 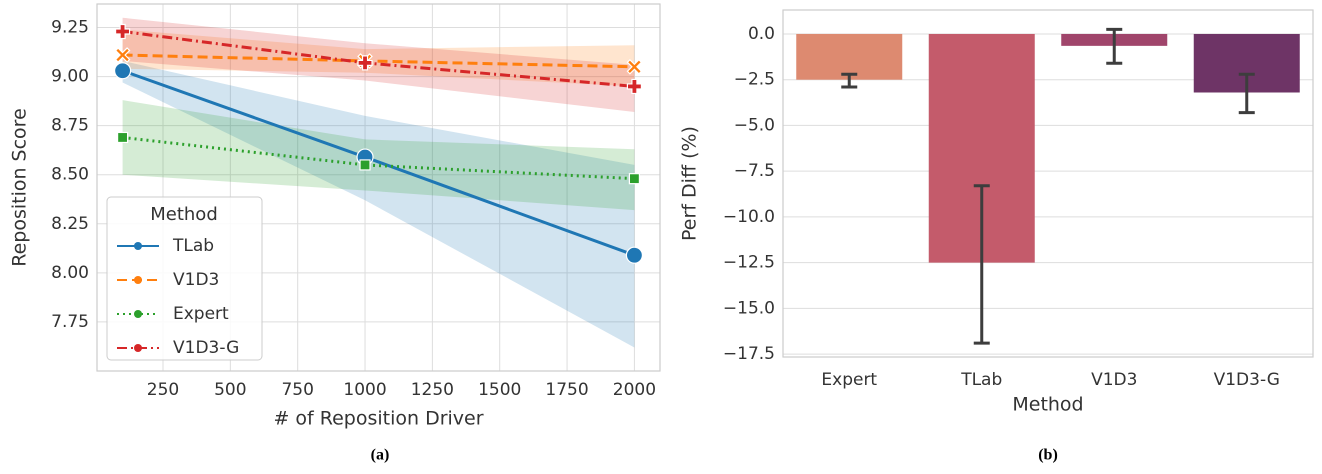 What do you see at coordinates (754, 80) in the screenshot?
I see `y-tick-label: −2.5` at bounding box center [754, 80].